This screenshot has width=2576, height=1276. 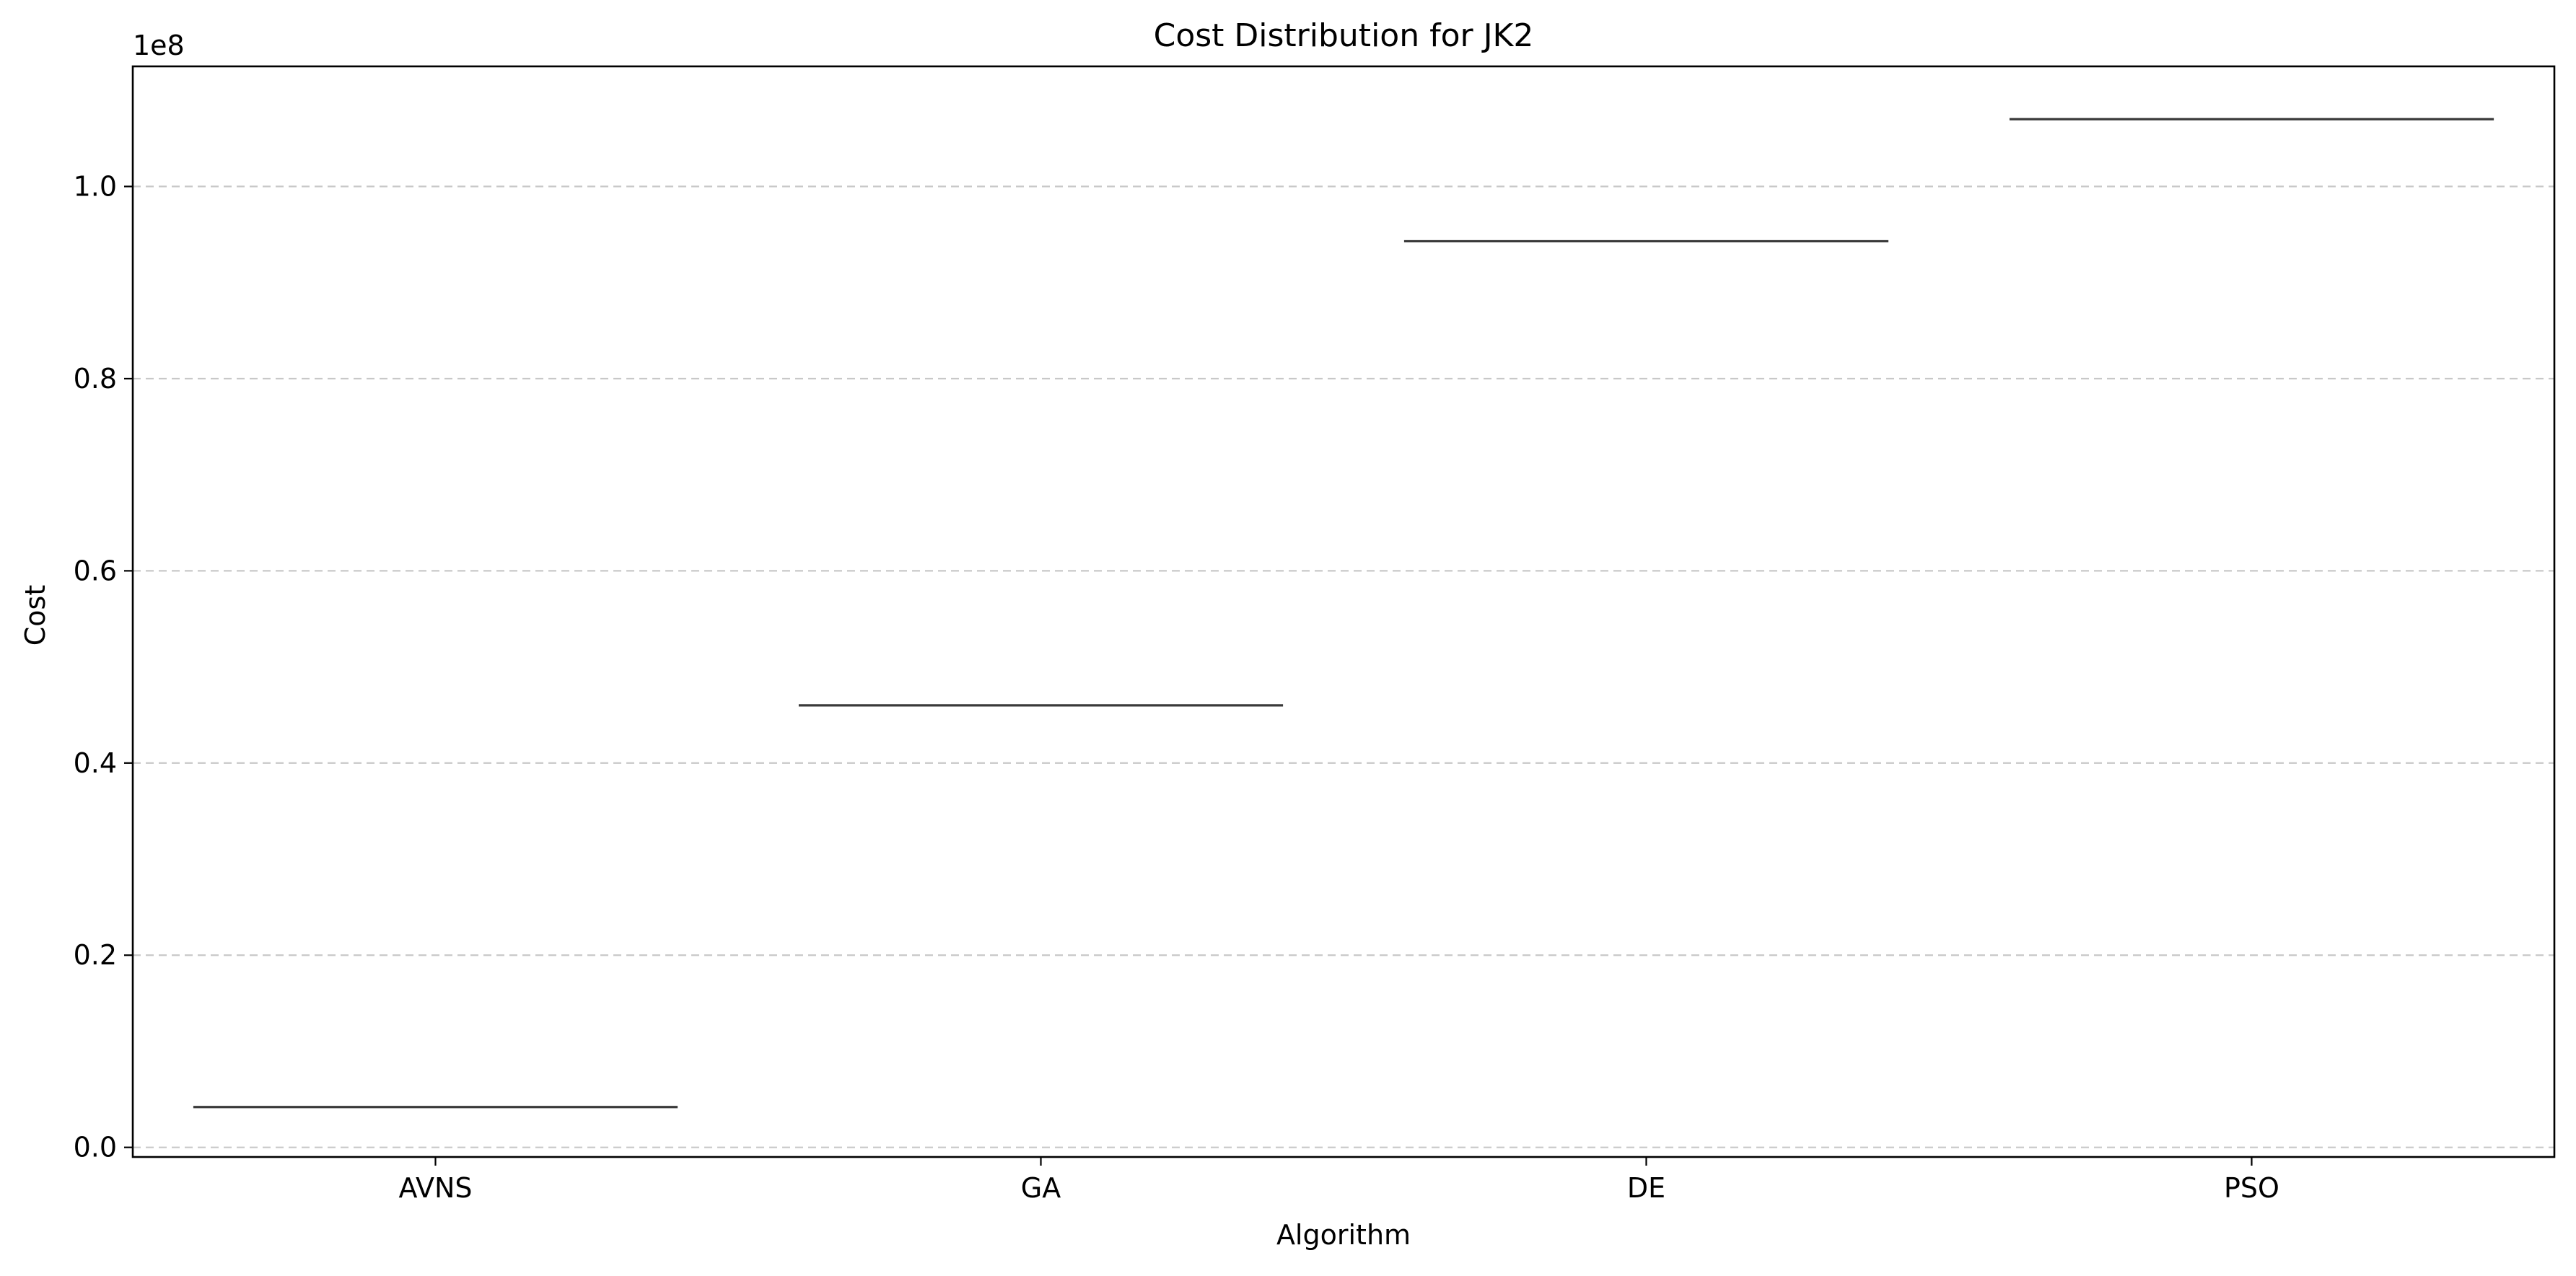 I want to click on y-axis-ticks: 0.0 0.2 0.4 0.6 0.8 1.0, so click(x=103, y=667).